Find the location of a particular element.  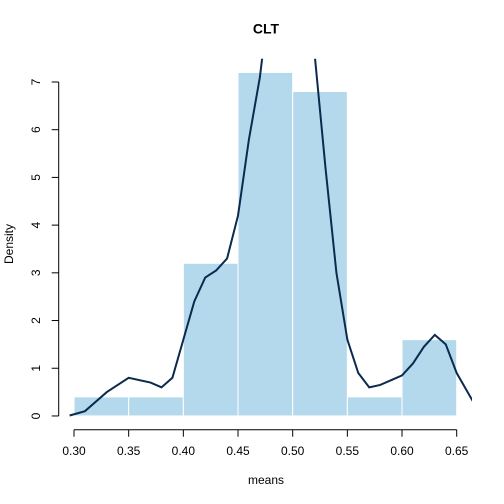

x-tick-label: 0.65 is located at coordinates (457, 451).